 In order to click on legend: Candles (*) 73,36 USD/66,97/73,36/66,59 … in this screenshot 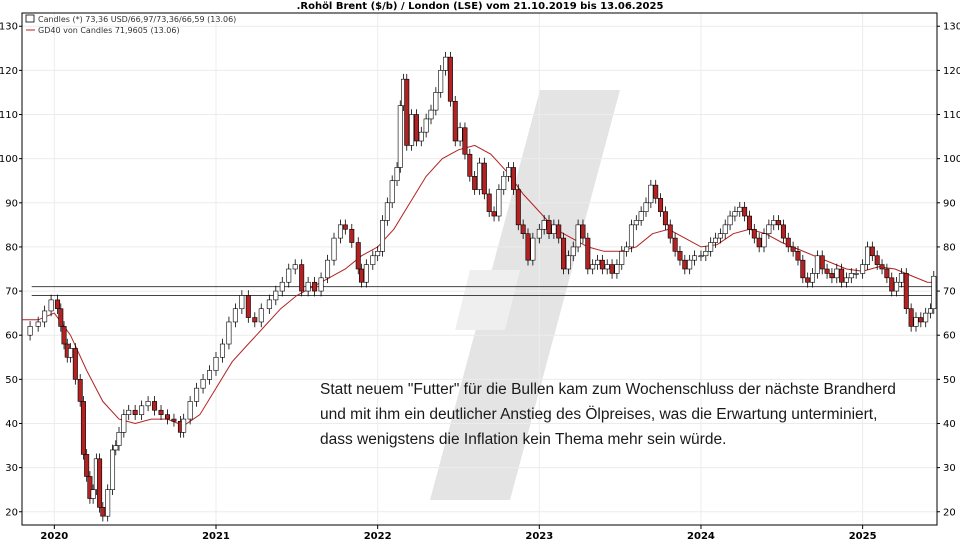, I will do `click(130, 24)`.